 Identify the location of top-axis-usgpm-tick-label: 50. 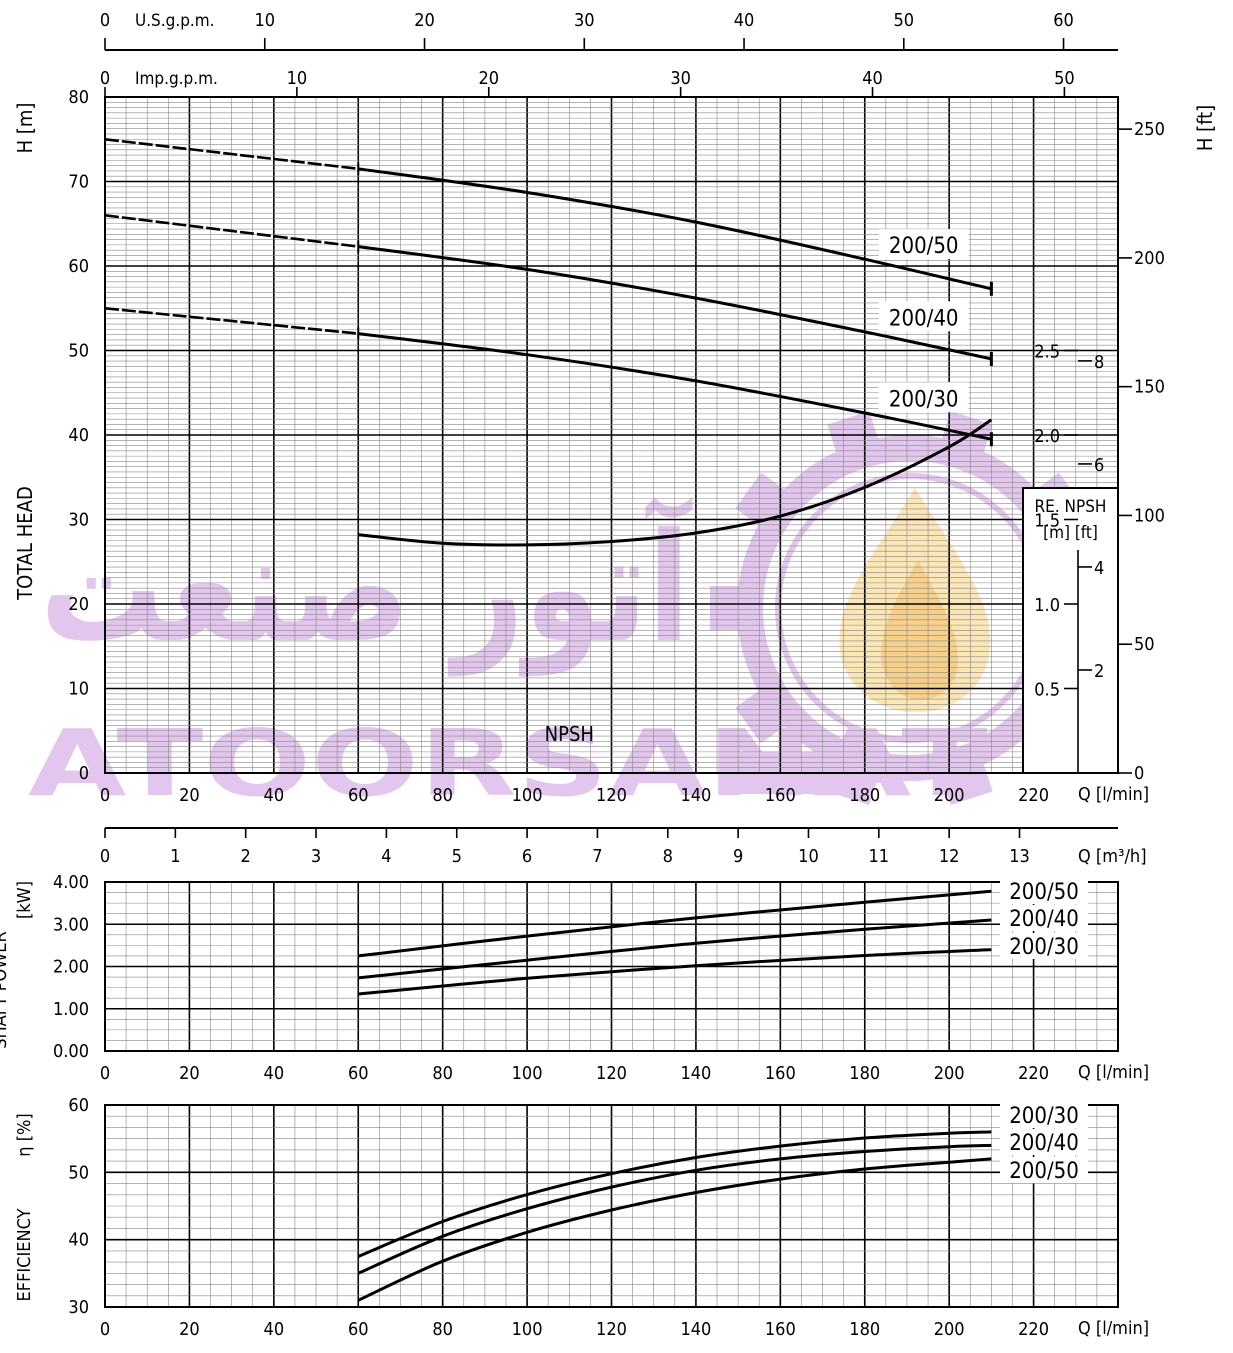
(903, 20).